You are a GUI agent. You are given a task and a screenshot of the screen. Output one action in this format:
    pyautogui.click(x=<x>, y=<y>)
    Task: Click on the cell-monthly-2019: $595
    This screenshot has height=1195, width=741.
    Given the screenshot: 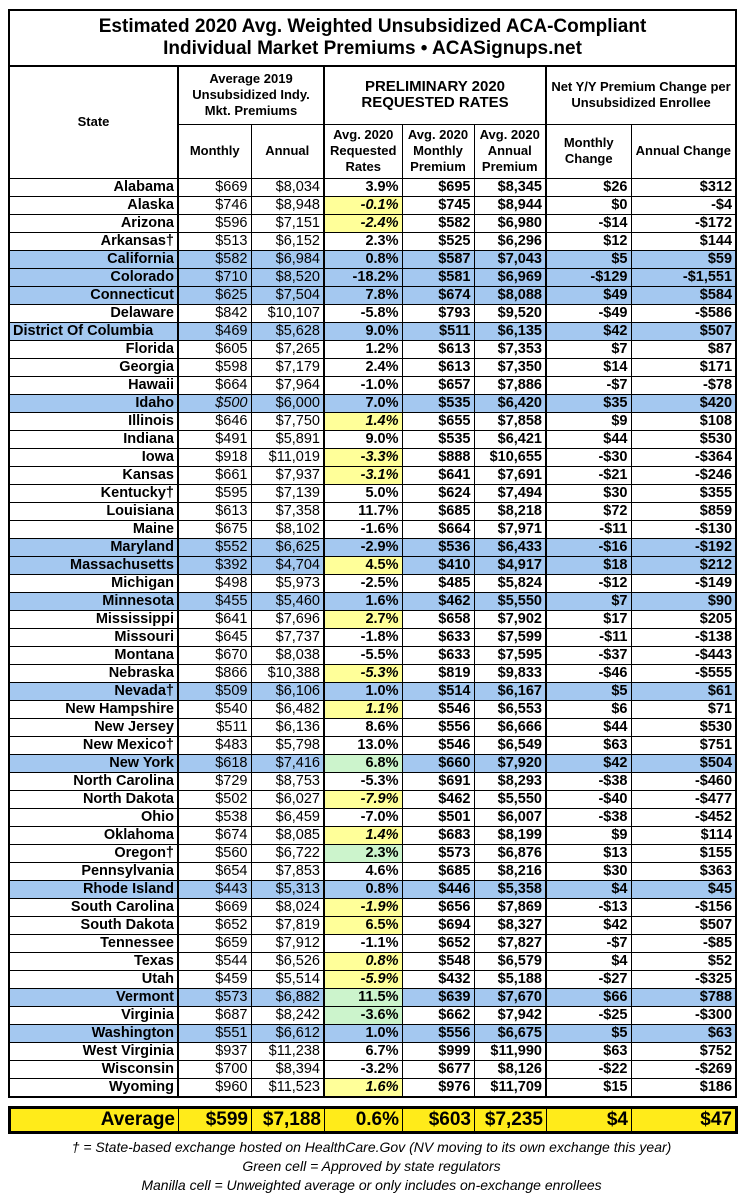 What is the action you would take?
    pyautogui.click(x=214, y=493)
    